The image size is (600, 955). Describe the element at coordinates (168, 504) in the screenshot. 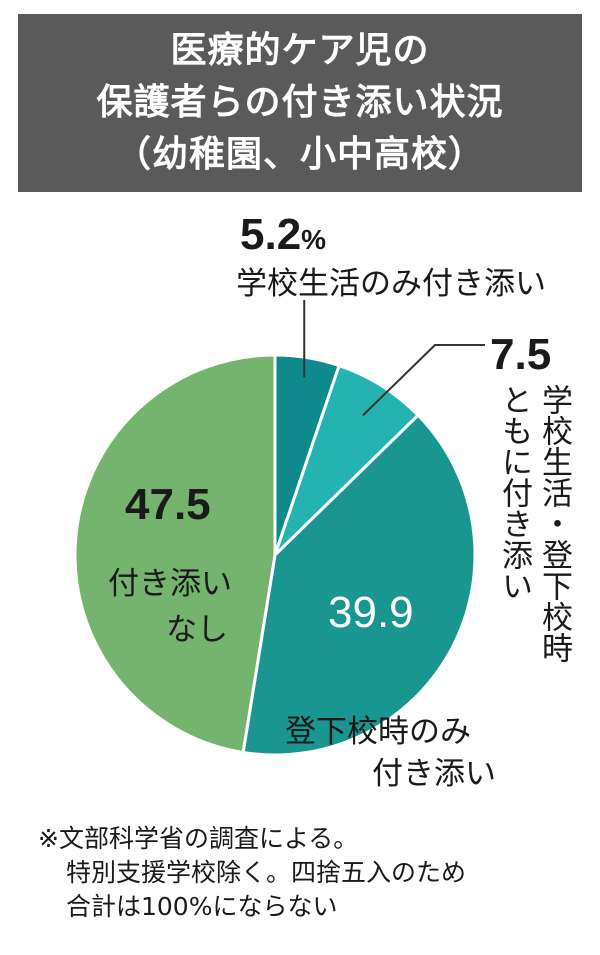

I see `slice-4-value: 47.5` at that location.